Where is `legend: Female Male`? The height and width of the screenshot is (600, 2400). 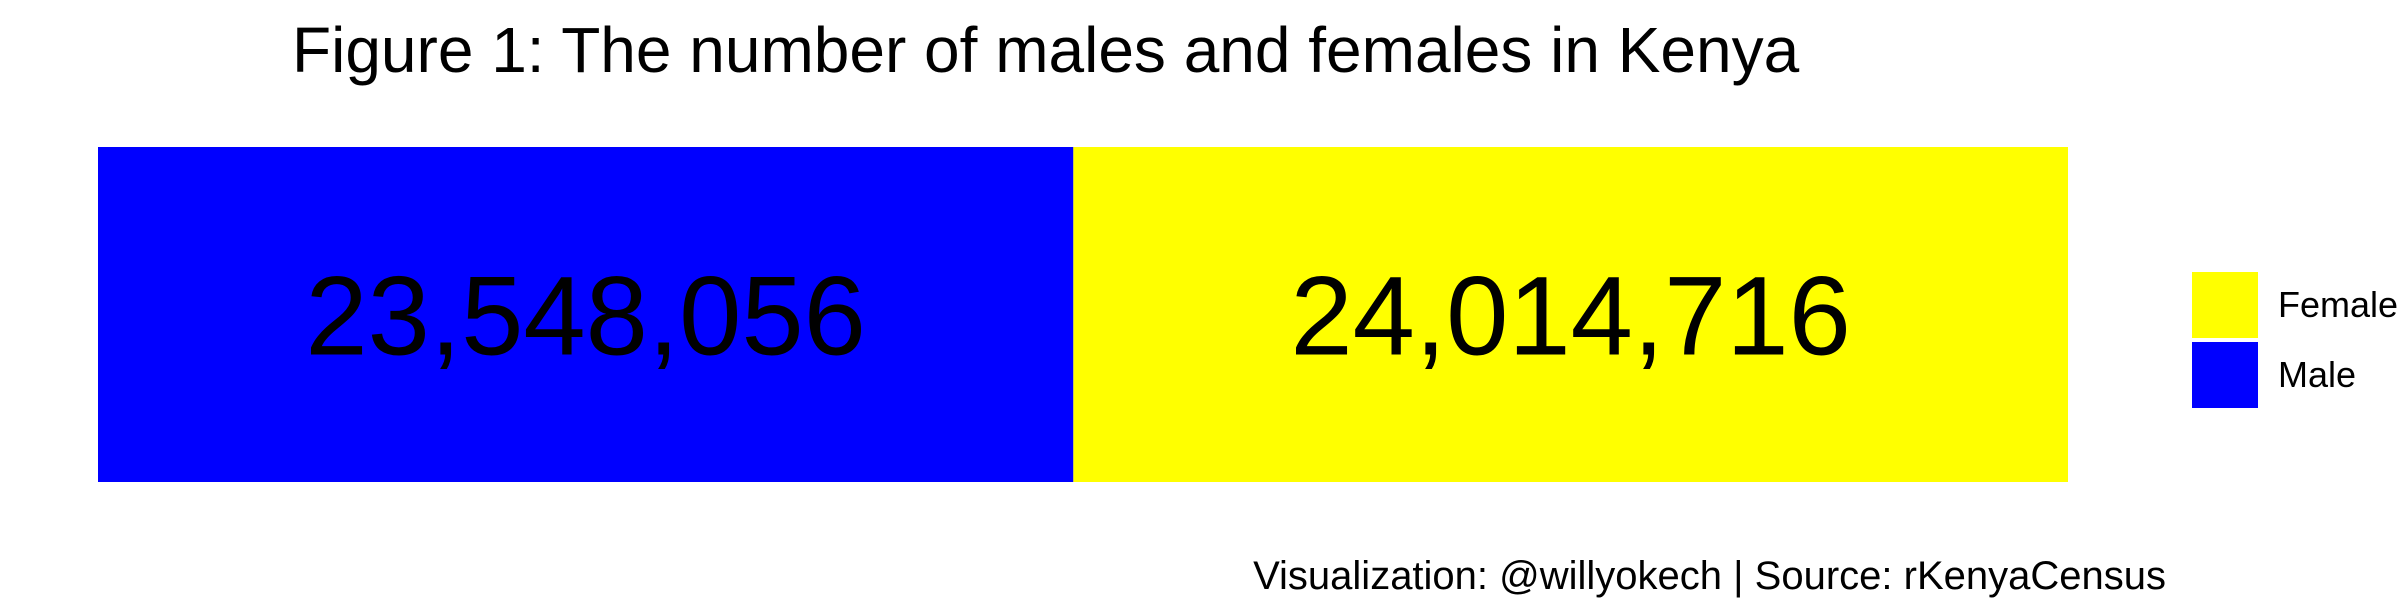
legend: Female Male is located at coordinates (2295, 340).